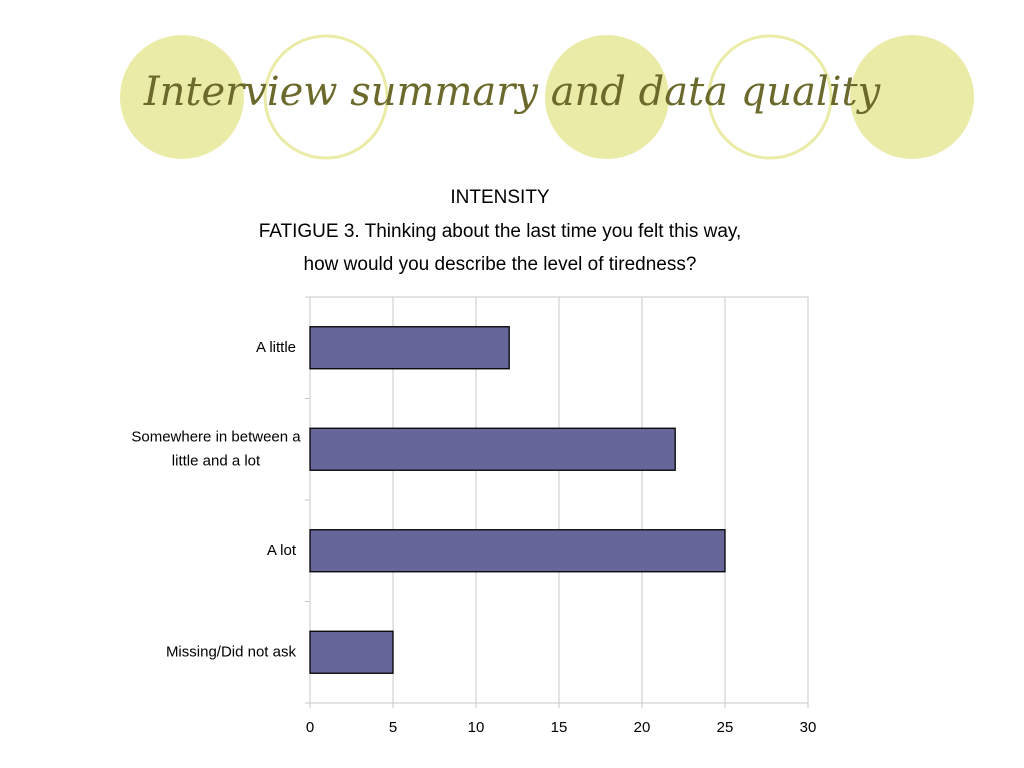 This screenshot has width=1024, height=768. What do you see at coordinates (642, 727) in the screenshot?
I see `x-tick-label: 20` at bounding box center [642, 727].